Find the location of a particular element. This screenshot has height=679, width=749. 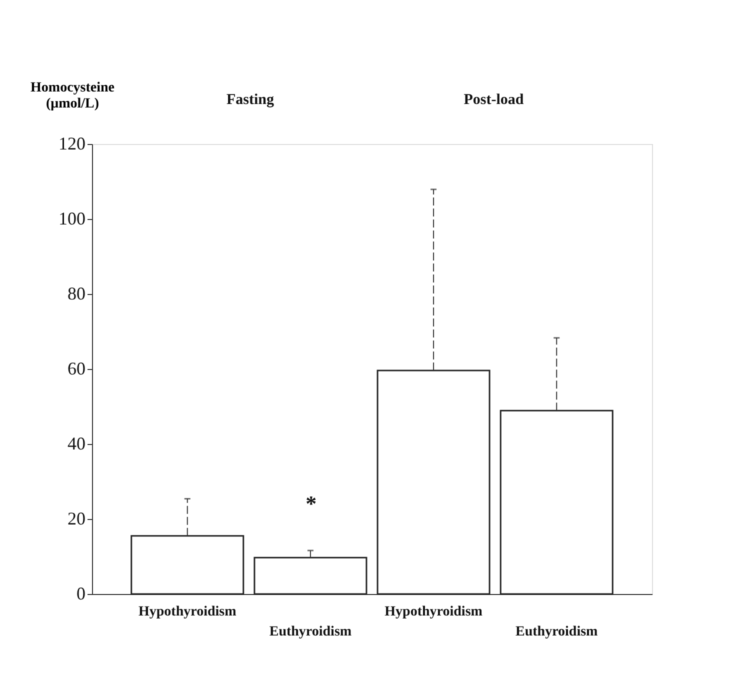

text: Post-load is located at coordinates (494, 100).